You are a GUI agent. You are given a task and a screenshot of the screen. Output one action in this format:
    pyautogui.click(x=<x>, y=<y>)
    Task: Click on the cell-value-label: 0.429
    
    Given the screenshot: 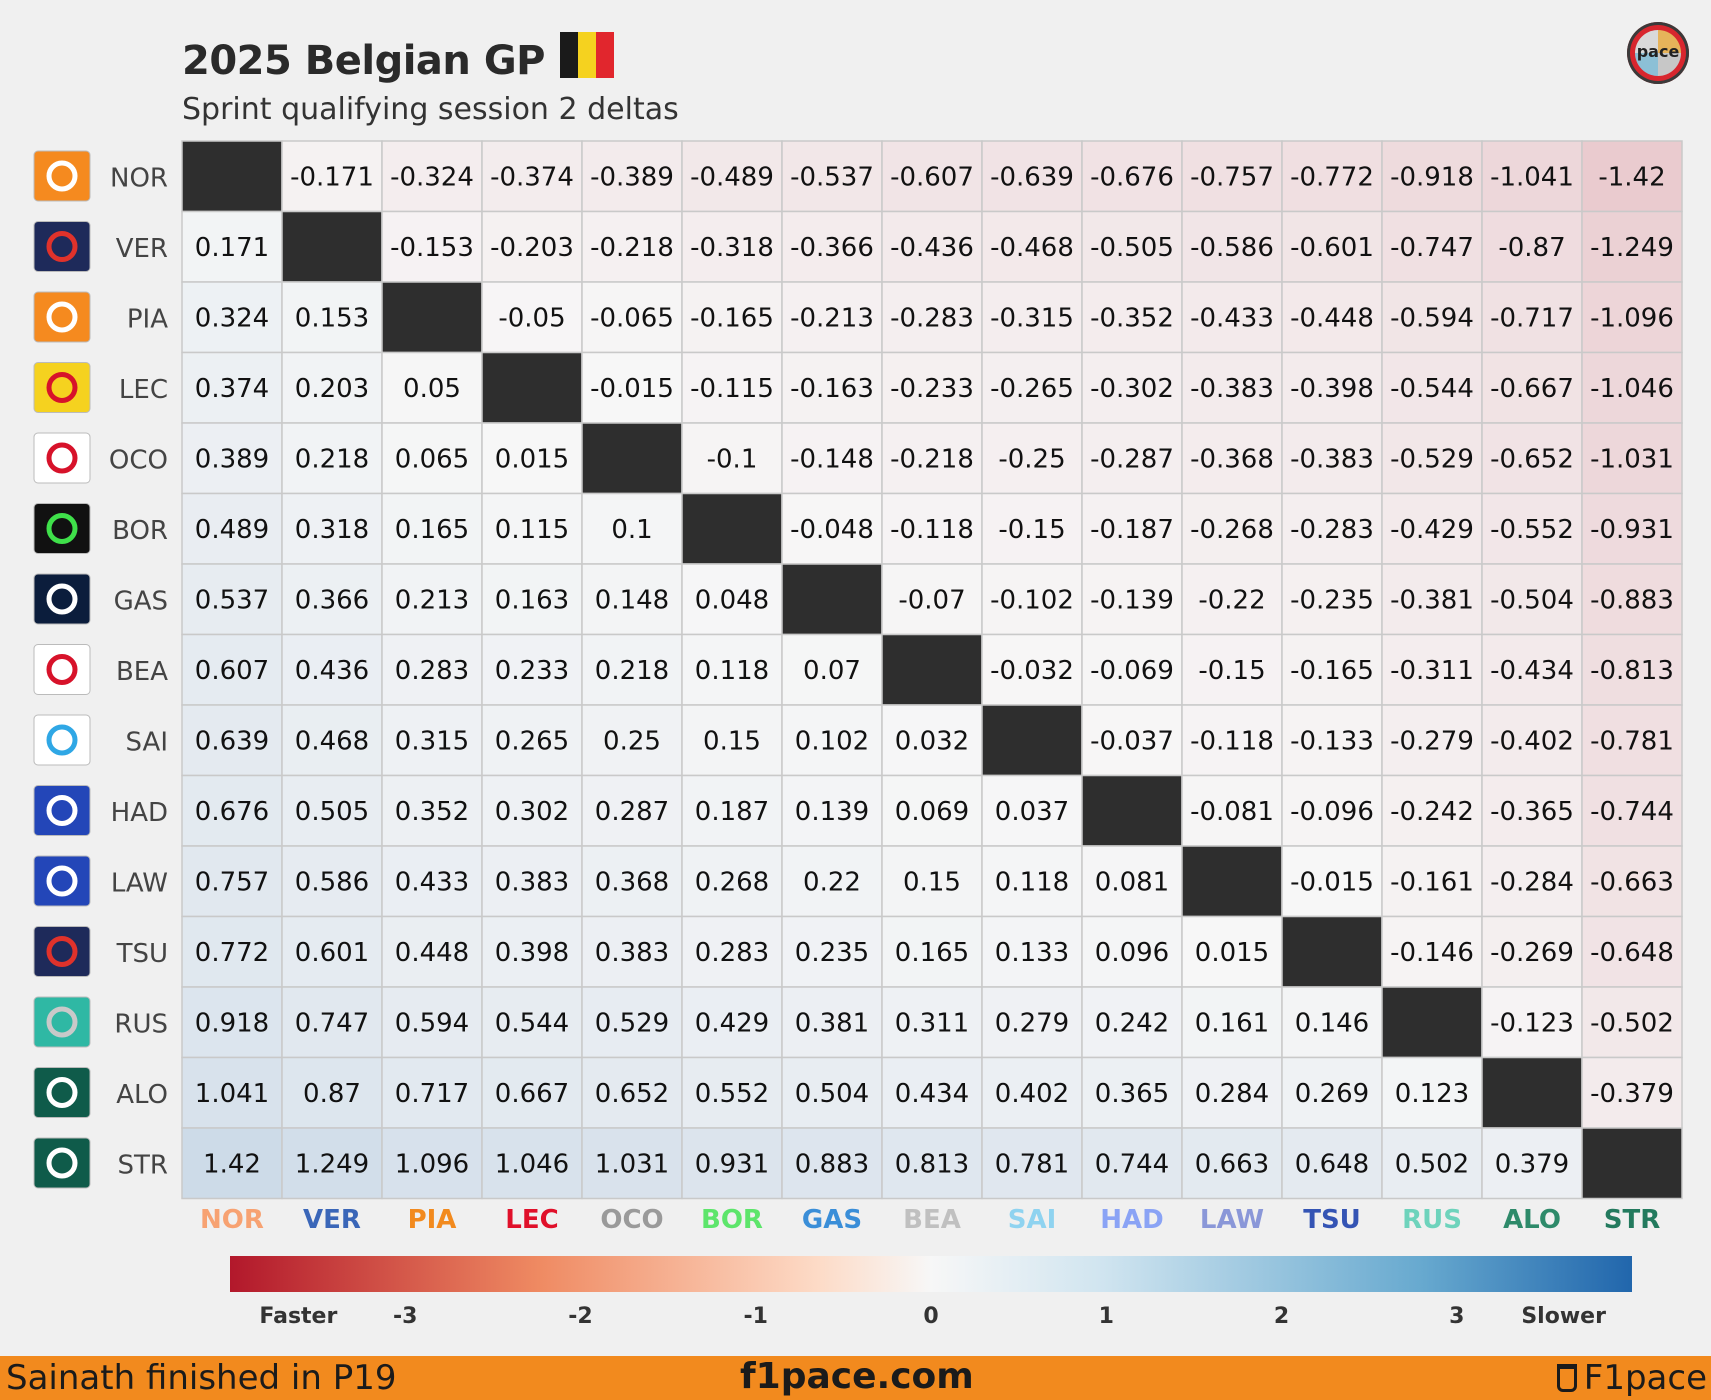 What is the action you would take?
    pyautogui.click(x=732, y=1023)
    